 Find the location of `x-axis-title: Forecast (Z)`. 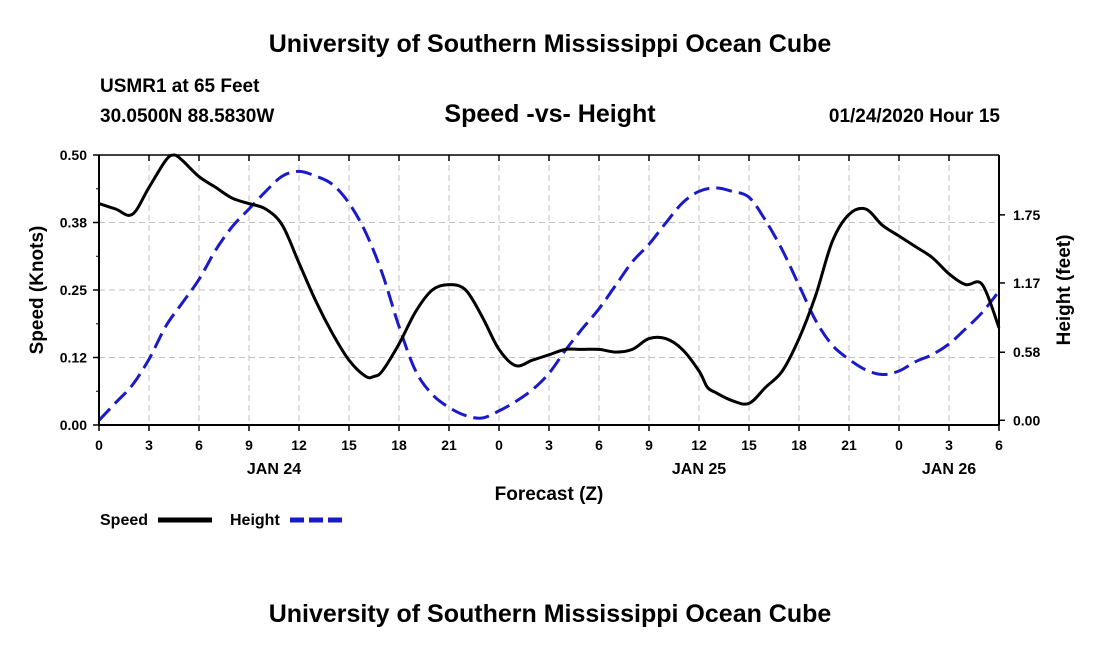

x-axis-title: Forecast (Z) is located at coordinates (549, 494).